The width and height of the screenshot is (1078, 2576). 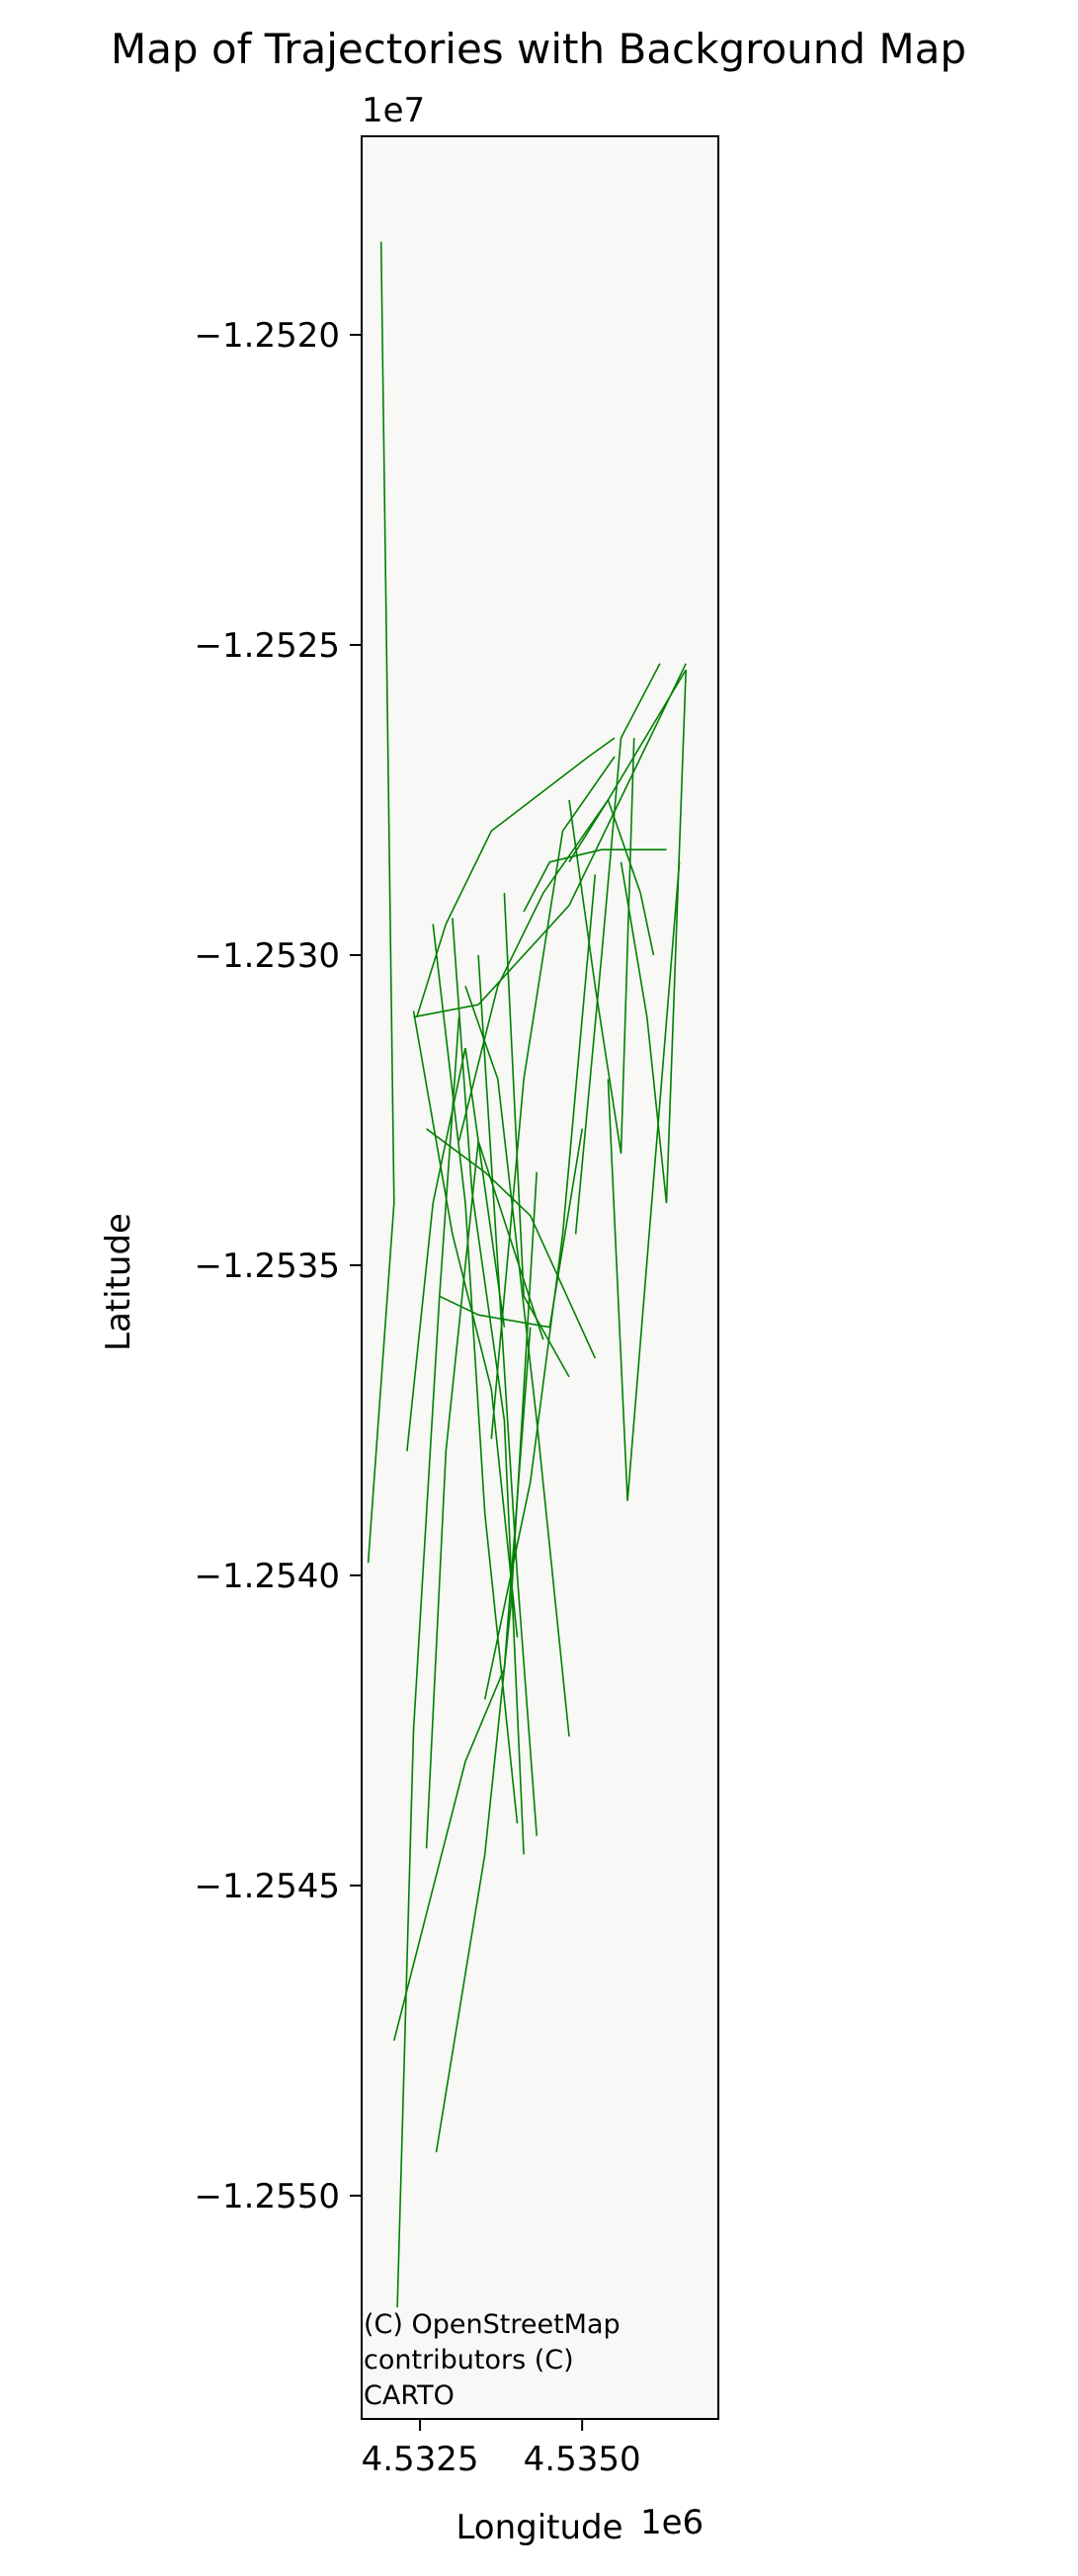 What do you see at coordinates (267, 1266) in the screenshot?
I see `y-tick-label: −1.2535` at bounding box center [267, 1266].